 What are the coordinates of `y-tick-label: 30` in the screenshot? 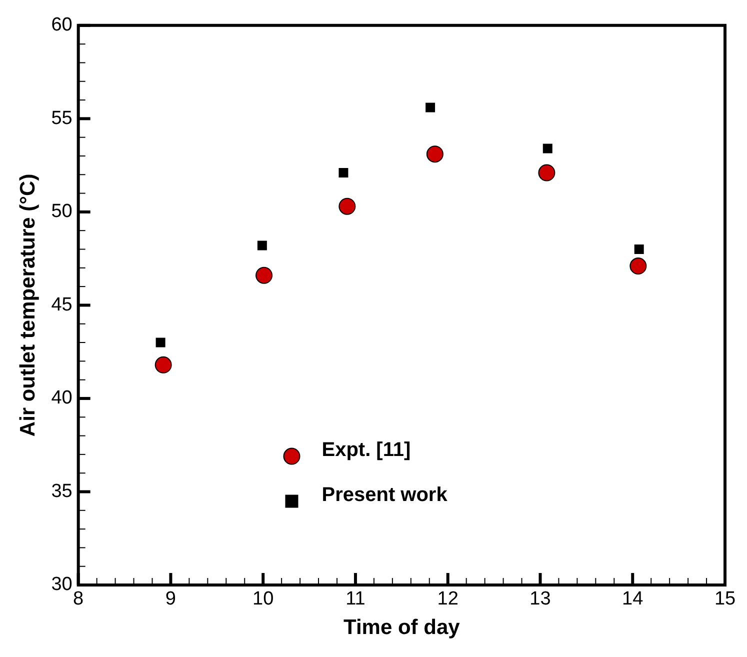 It's located at (61, 585).